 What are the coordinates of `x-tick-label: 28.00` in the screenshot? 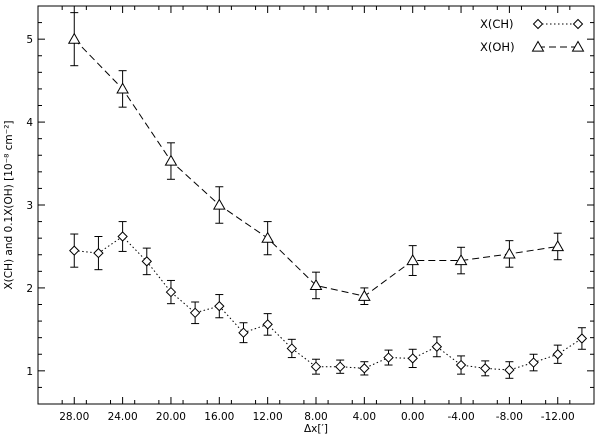 It's located at (74, 417).